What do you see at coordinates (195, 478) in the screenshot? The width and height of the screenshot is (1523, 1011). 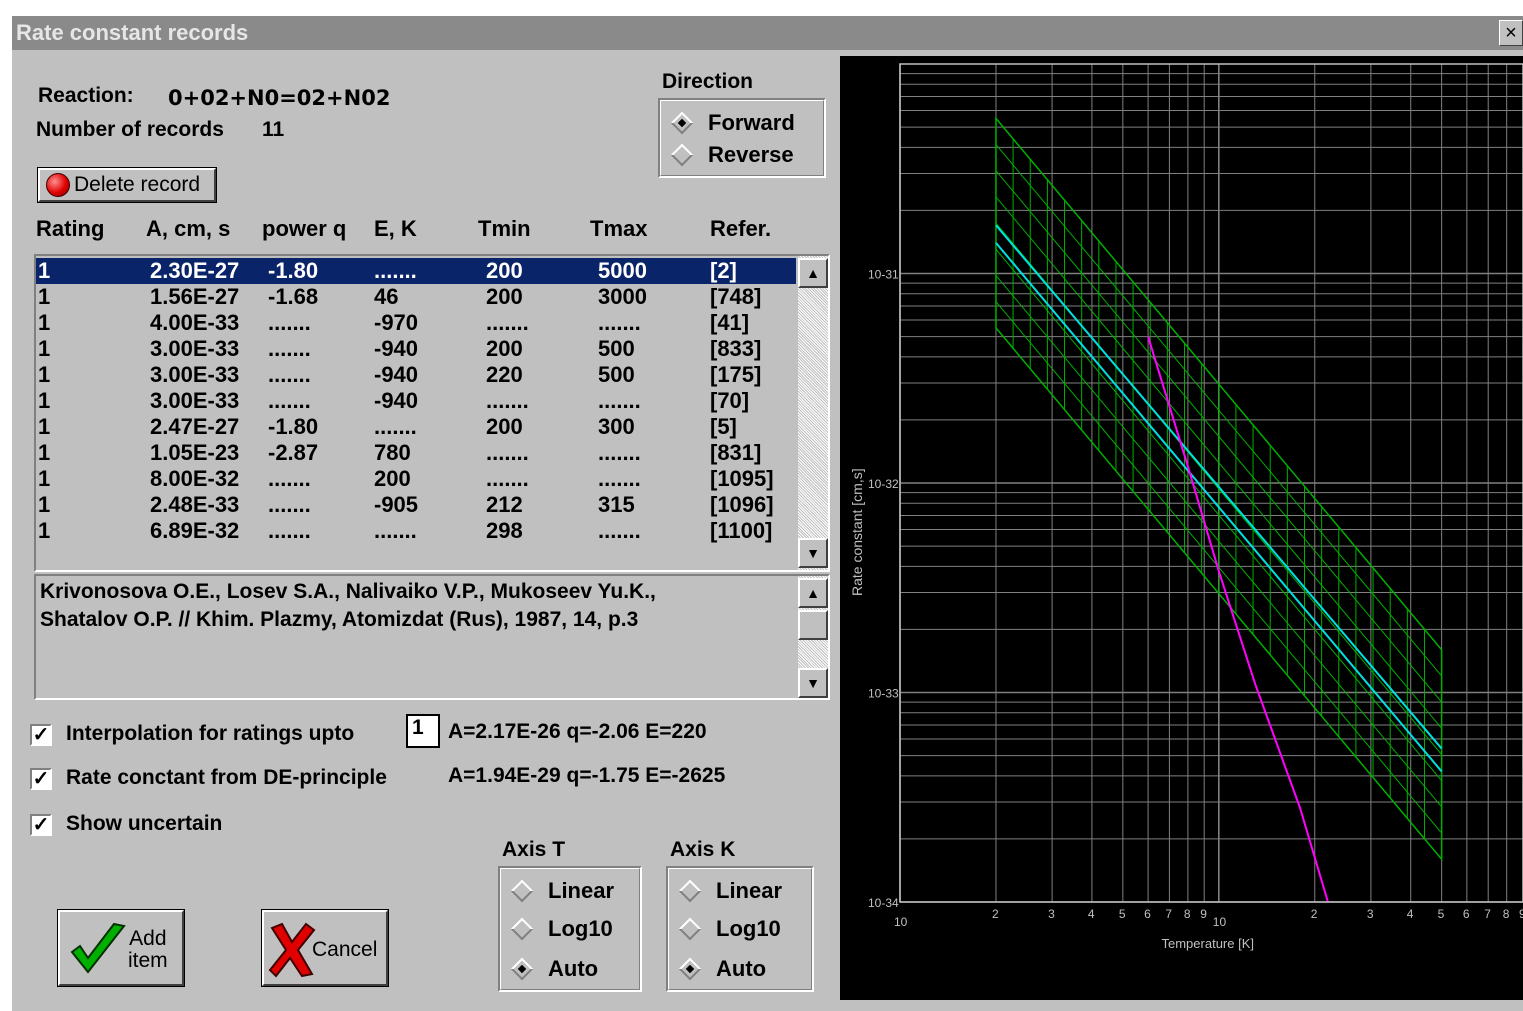 I see `table-cell: 8.00E-32` at bounding box center [195, 478].